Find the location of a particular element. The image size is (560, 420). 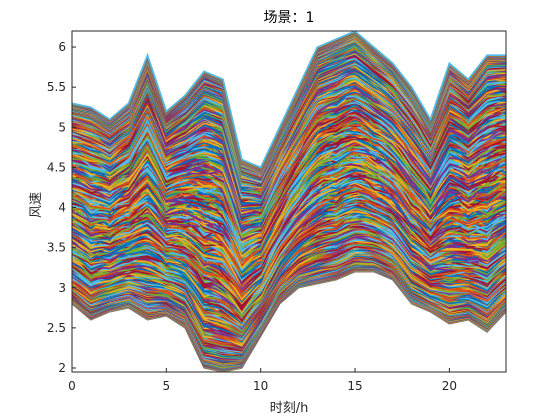

x-axis: 0 5 10 15 20 is located at coordinates (262, 380).